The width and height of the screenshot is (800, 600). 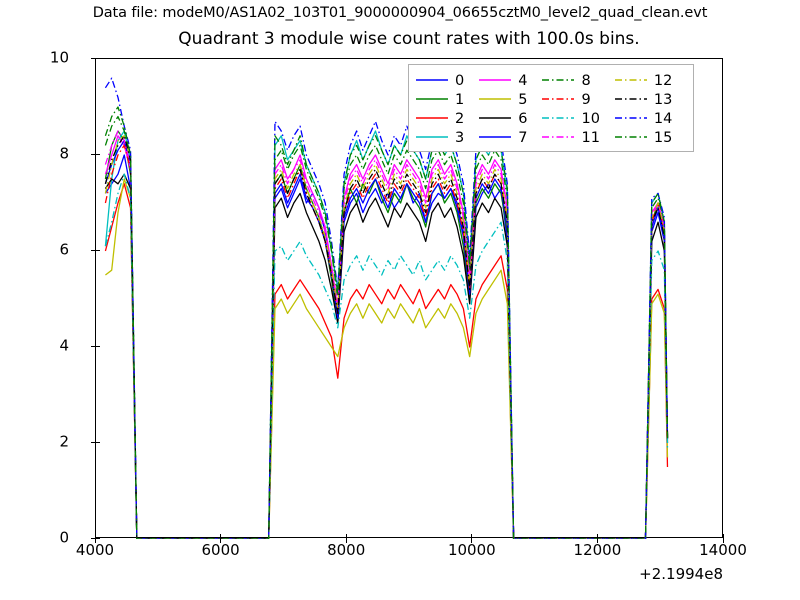 I want to click on x-tick-label-14000: 14000, so click(x=723, y=550).